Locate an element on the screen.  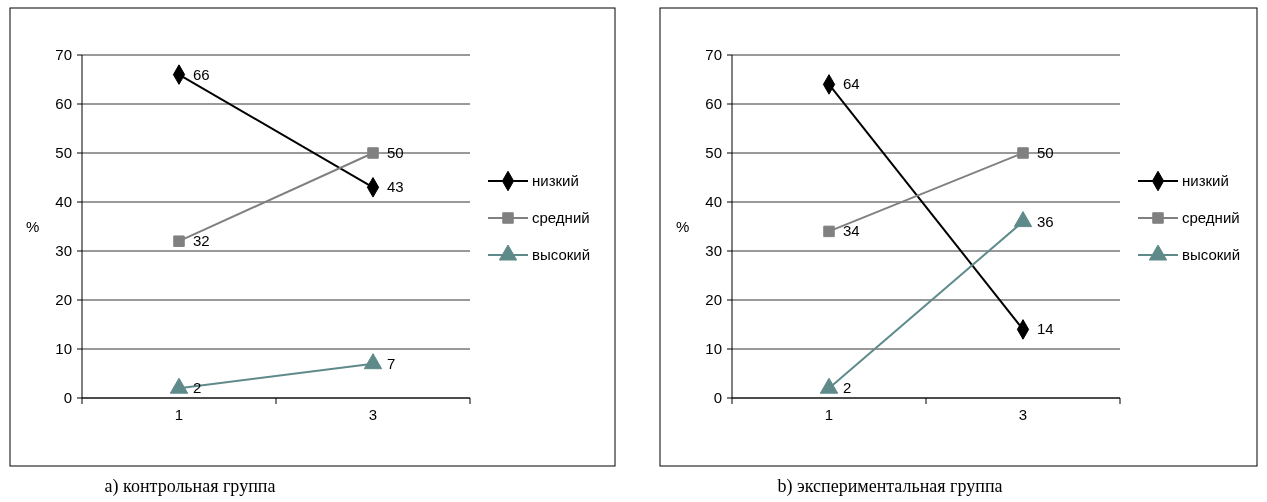
text: a) контрольная группа is located at coordinates (190, 486).